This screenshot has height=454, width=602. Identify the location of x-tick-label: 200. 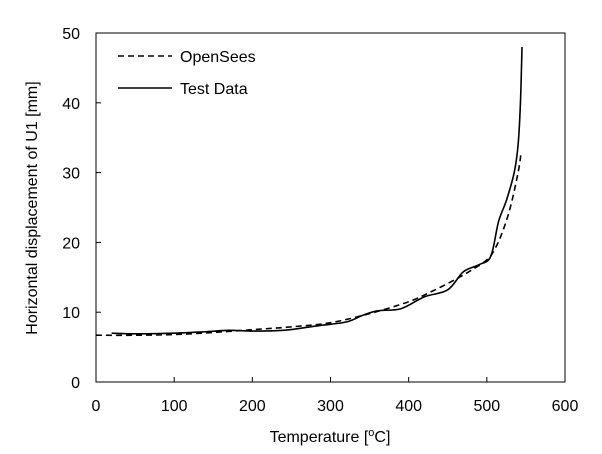
(252, 406).